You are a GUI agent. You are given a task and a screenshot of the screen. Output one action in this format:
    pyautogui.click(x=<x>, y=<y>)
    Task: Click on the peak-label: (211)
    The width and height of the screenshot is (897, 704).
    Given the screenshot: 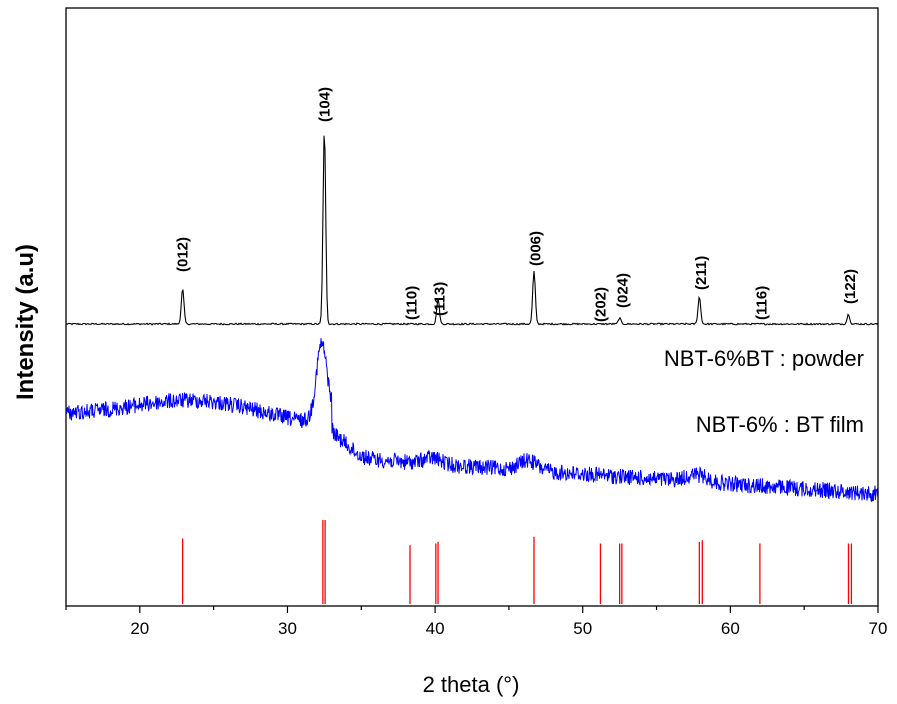 What is the action you would take?
    pyautogui.click(x=701, y=273)
    